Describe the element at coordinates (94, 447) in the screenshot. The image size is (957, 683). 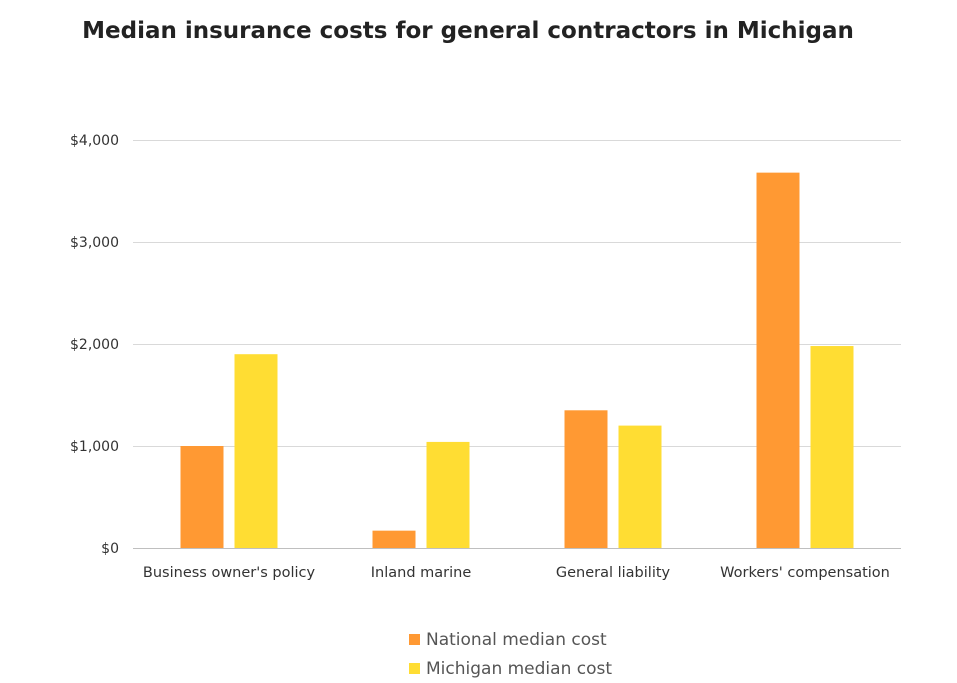
I see `y-tick-label: $1,000` at that location.